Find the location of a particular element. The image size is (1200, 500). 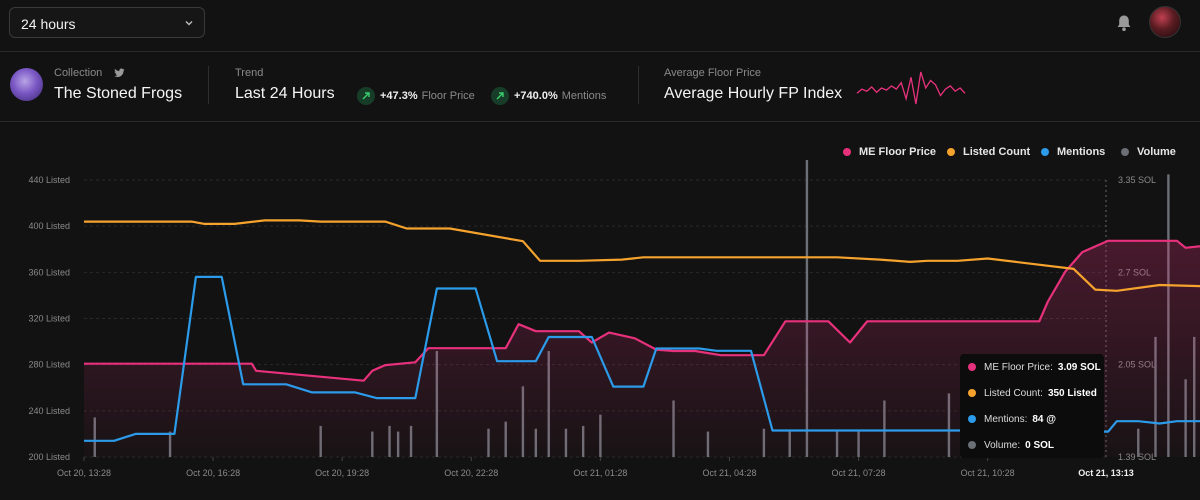

tooltip-label: Volume: is located at coordinates (1002, 445).